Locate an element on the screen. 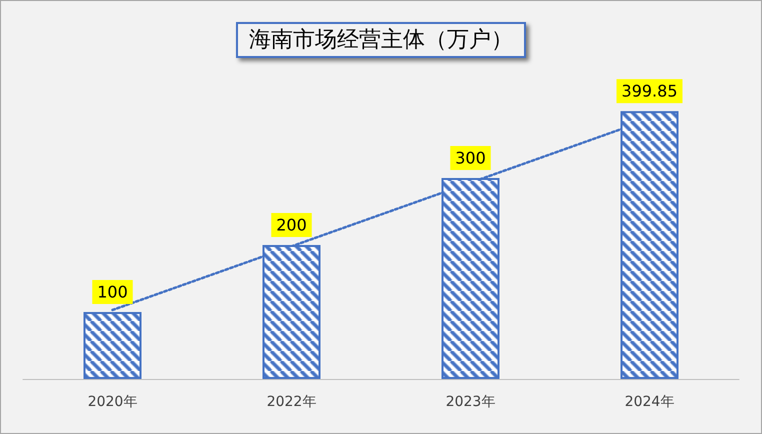 The image size is (762, 434). data-label: 200 is located at coordinates (291, 225).